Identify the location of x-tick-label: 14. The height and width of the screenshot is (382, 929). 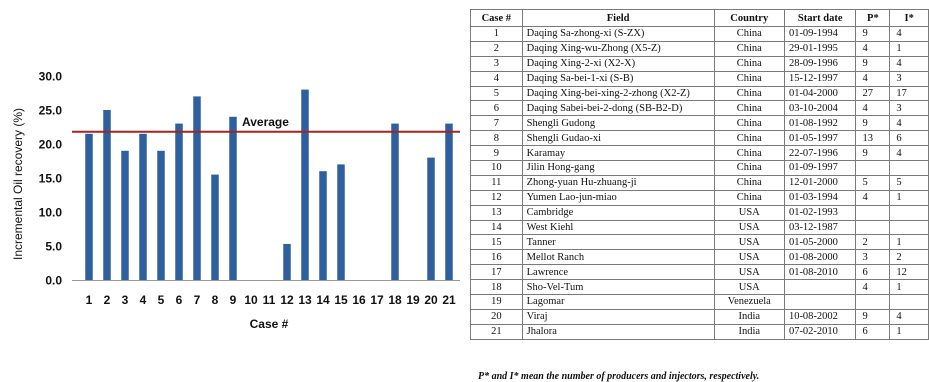
(323, 300).